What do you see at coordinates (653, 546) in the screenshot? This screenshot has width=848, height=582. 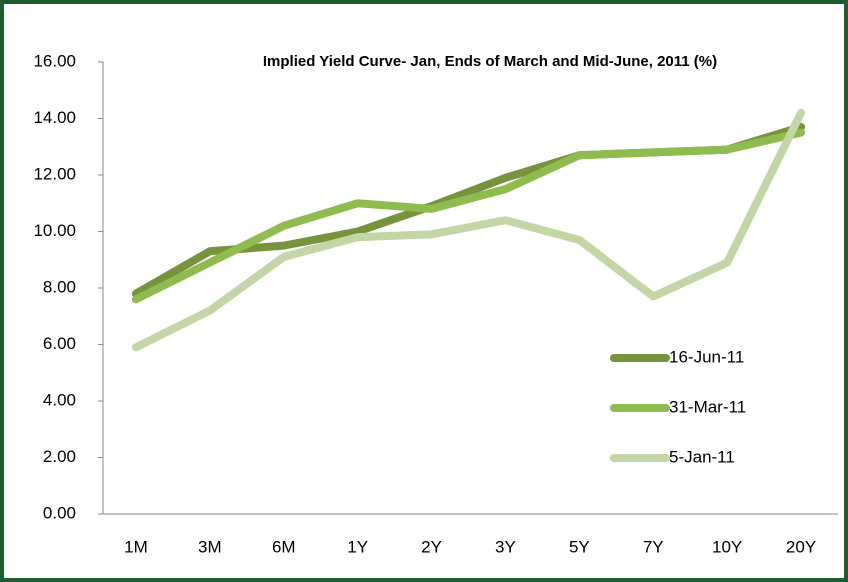 I see `x-tick-label: 7Y` at bounding box center [653, 546].